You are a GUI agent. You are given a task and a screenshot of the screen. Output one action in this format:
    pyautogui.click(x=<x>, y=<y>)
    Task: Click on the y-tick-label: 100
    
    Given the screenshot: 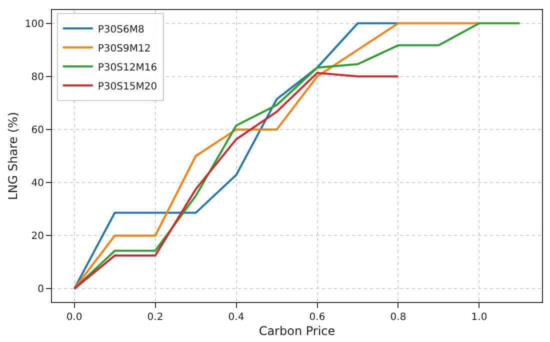 What is the action you would take?
    pyautogui.click(x=34, y=24)
    